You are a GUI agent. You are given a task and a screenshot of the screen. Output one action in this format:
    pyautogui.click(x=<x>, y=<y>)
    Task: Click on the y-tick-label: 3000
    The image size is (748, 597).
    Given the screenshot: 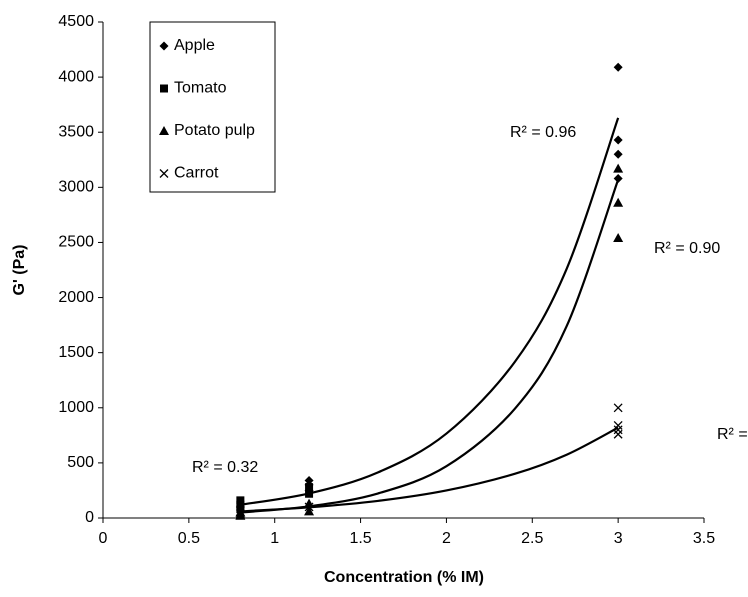 What is the action you would take?
    pyautogui.click(x=76, y=187)
    